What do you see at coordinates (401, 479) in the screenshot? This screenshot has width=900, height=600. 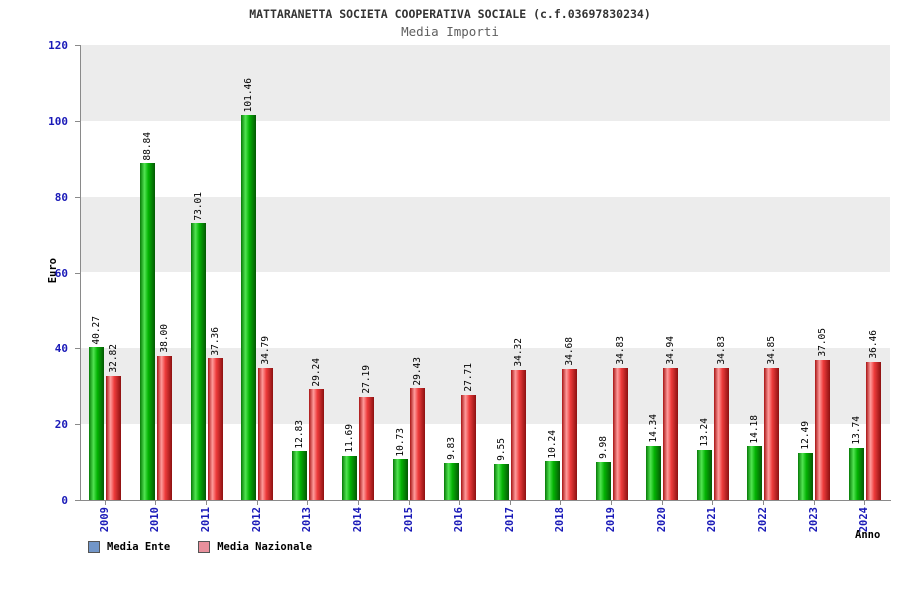 I see `bar-media-ente-2015` at bounding box center [401, 479].